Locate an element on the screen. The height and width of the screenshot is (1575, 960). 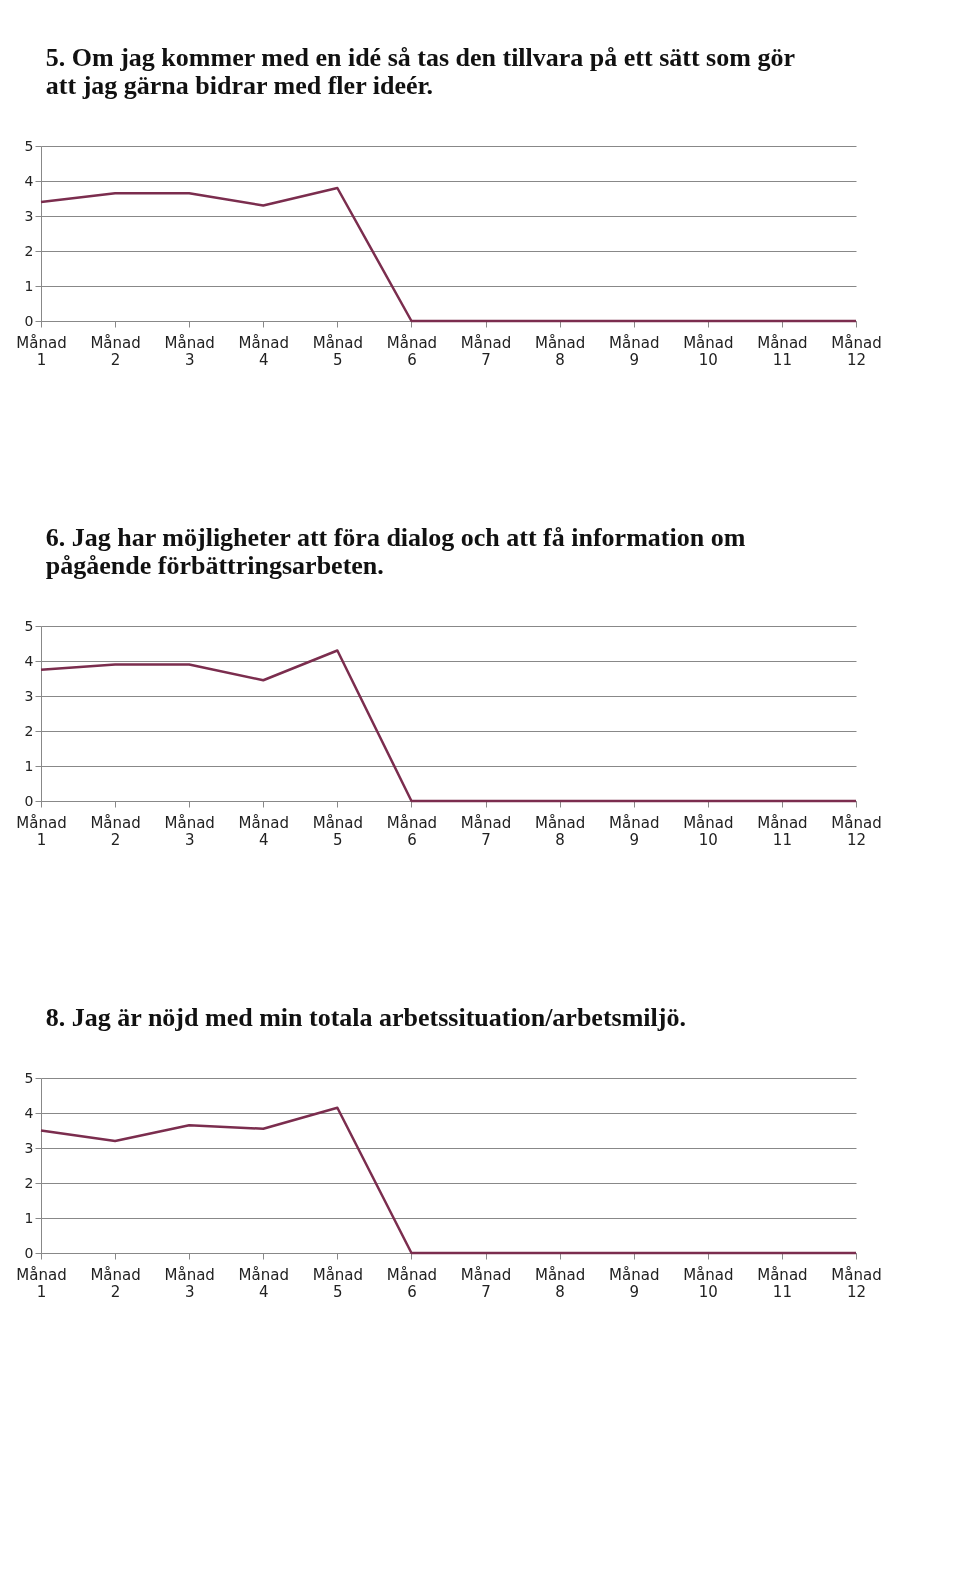
chart-title: 6. Jag har möjligheter att föra dialog och att få information om pågående förbättringsarbeten. is located at coordinates (395, 551).